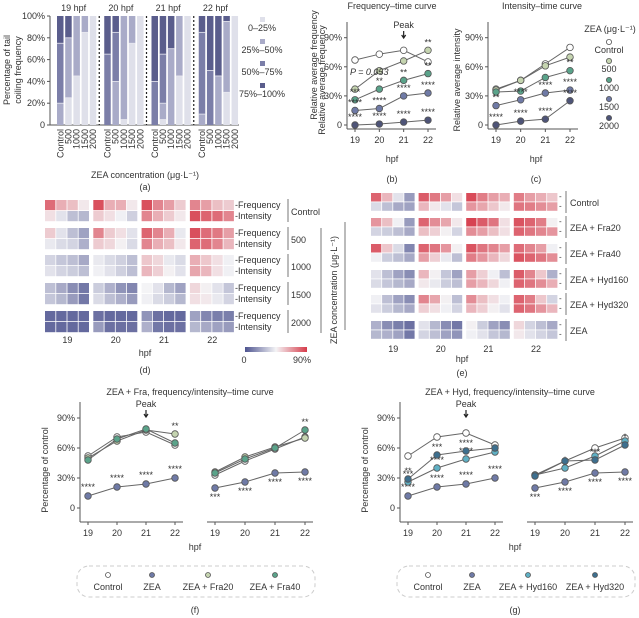 The width and height of the screenshot is (639, 618). Describe the element at coordinates (305, 212) in the screenshot. I see `group-label: Control` at that location.